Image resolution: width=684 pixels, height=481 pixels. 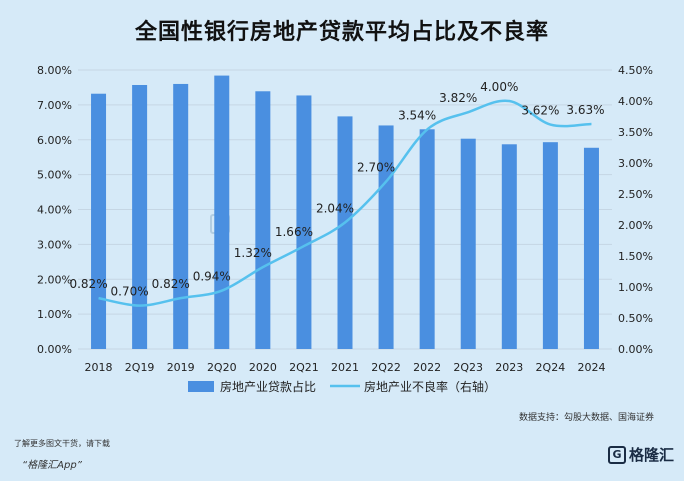 I want to click on y-right-tick-label: 3.00%, so click(x=635, y=163).